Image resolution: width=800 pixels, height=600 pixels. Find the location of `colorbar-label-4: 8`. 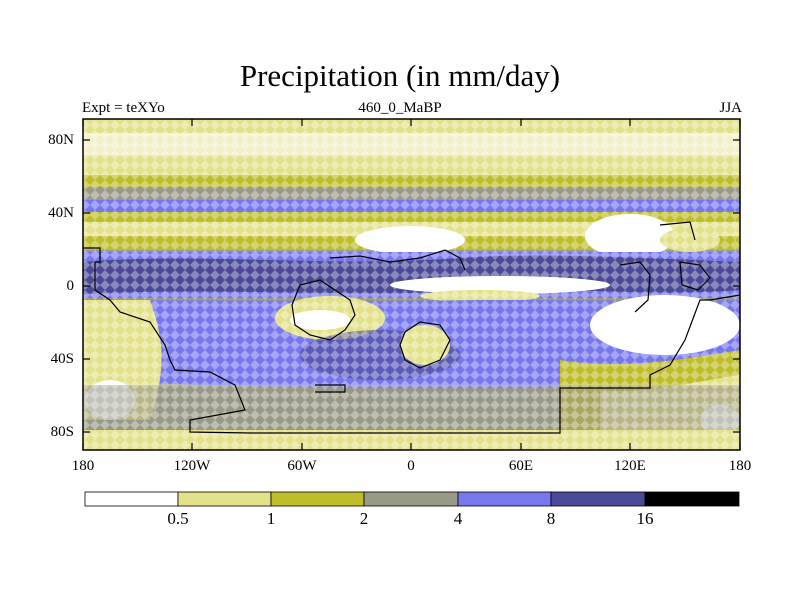

colorbar-label-4: 8 is located at coordinates (551, 518).